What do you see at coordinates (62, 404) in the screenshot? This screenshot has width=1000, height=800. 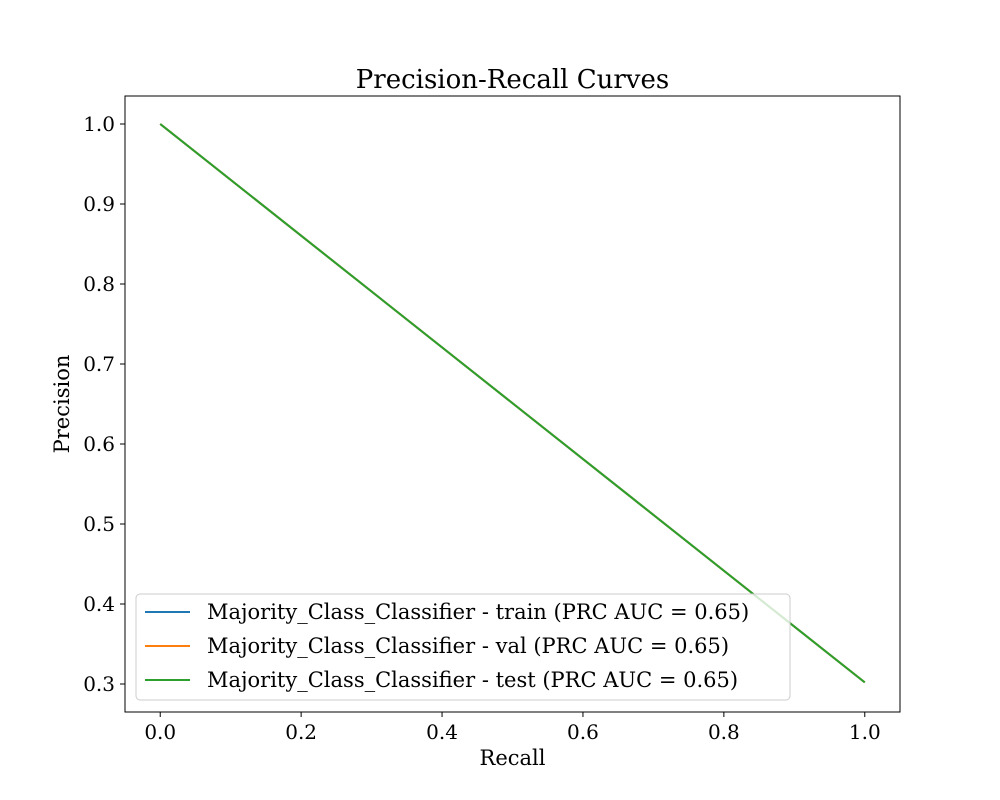 I see `y-axis-label: Precision` at bounding box center [62, 404].